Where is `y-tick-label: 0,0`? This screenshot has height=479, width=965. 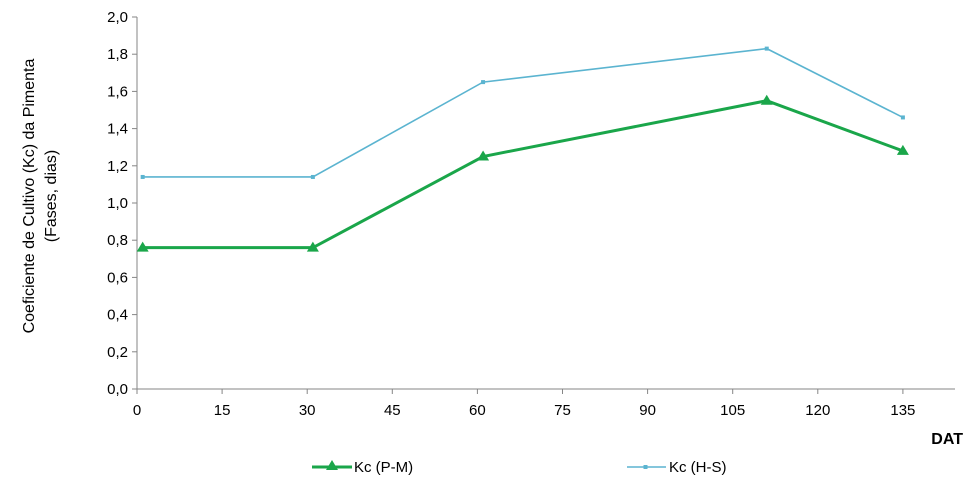
y-tick-label: 0,0 is located at coordinates (117, 389).